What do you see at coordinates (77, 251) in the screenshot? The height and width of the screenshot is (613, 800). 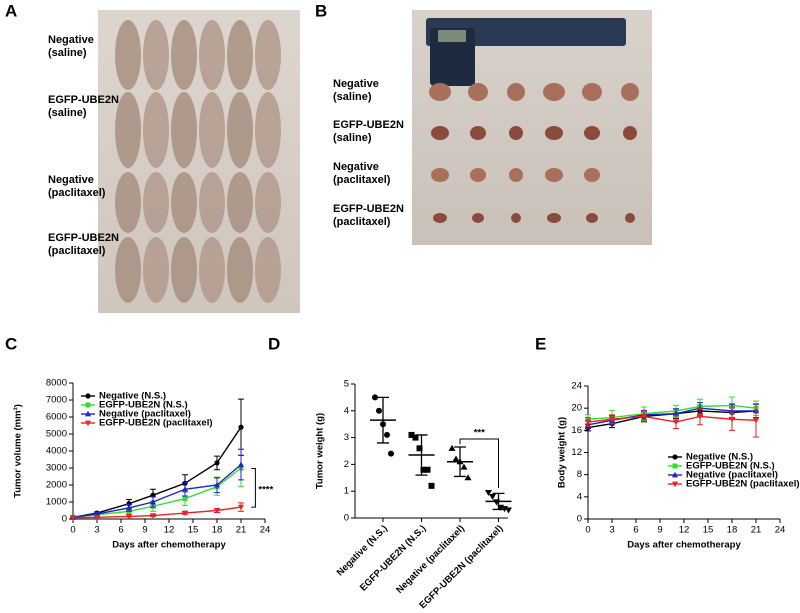 I see `group-label: (paclitaxel)` at bounding box center [77, 251].